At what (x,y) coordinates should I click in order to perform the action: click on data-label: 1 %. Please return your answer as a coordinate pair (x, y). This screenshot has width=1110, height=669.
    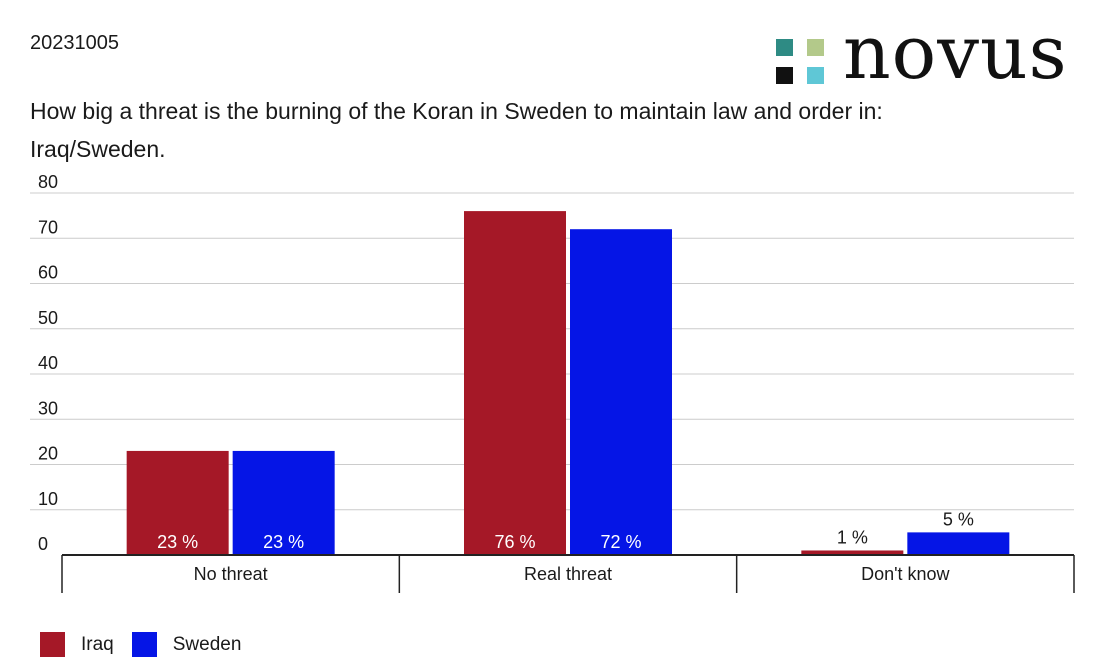
    Looking at the image, I should click on (852, 537).